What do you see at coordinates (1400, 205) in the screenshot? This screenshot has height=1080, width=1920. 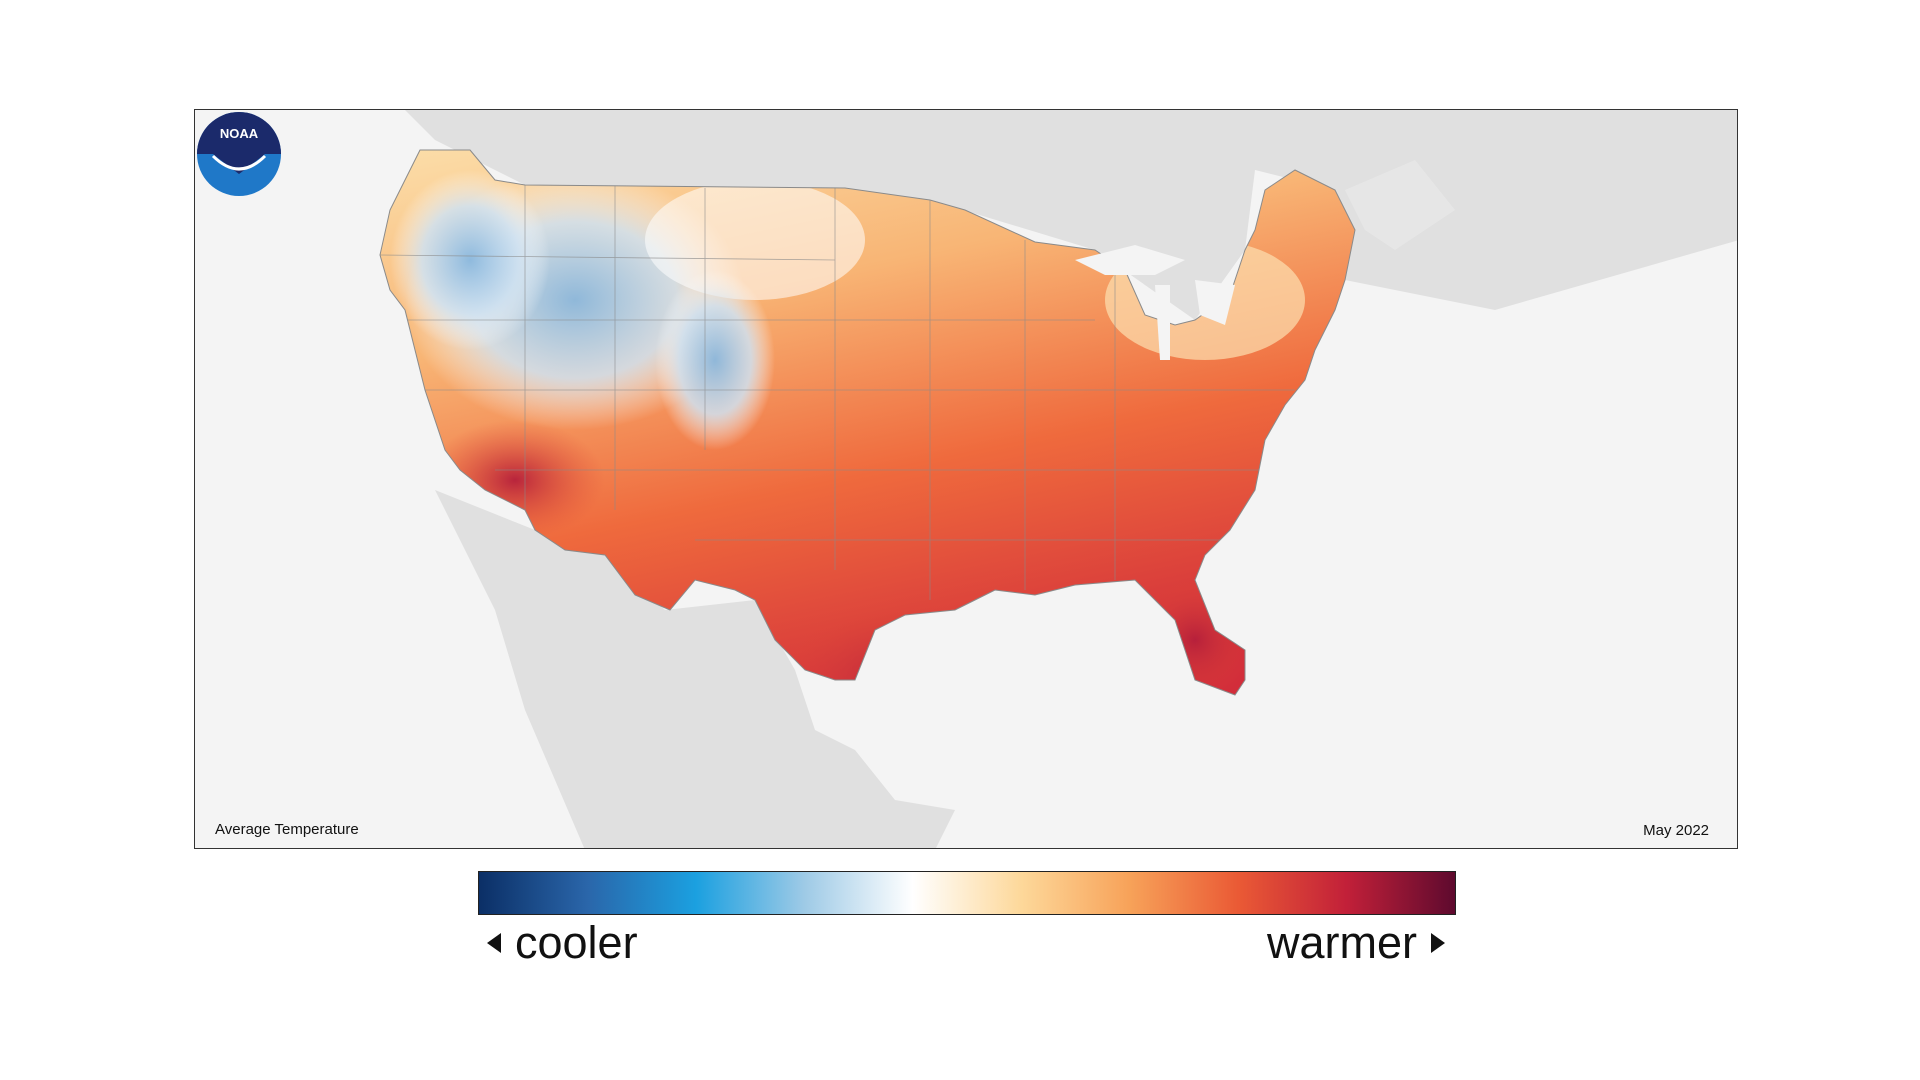 I see `maritimes-land` at bounding box center [1400, 205].